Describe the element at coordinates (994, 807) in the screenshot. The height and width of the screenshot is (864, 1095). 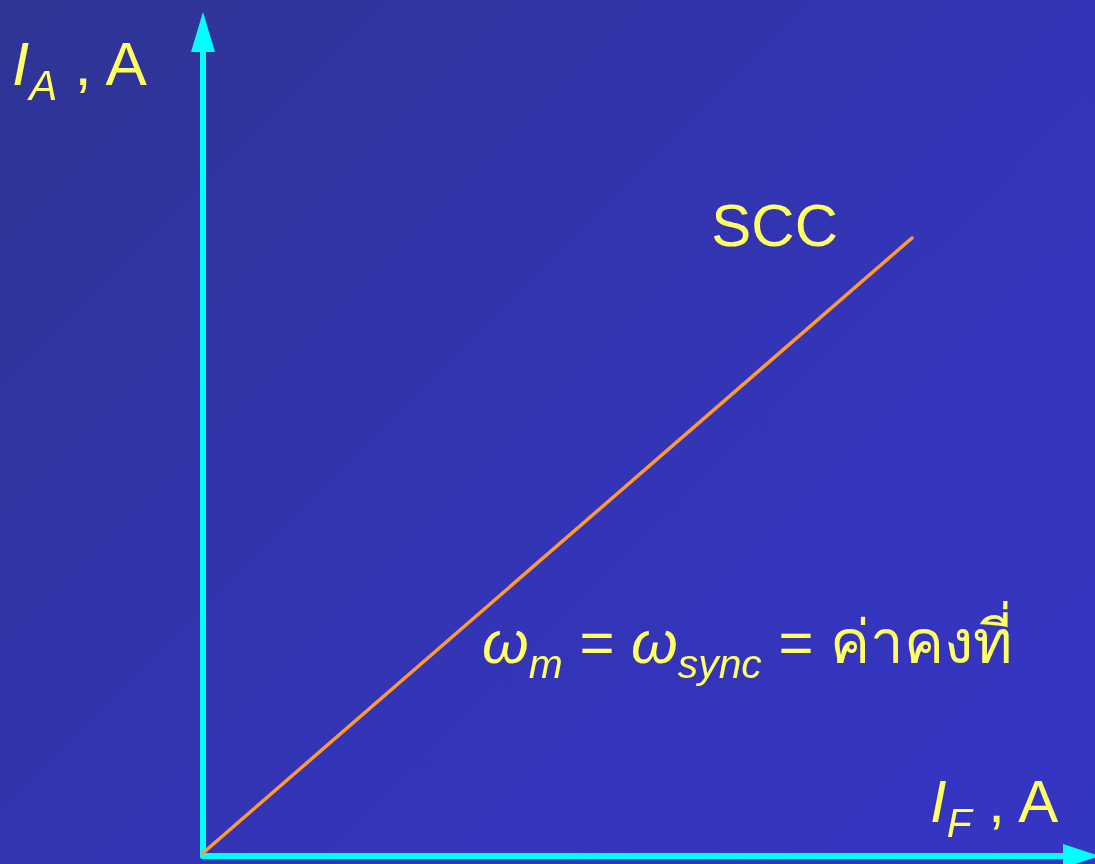
I see `x-axis-title: I$_{F}$ , A` at that location.